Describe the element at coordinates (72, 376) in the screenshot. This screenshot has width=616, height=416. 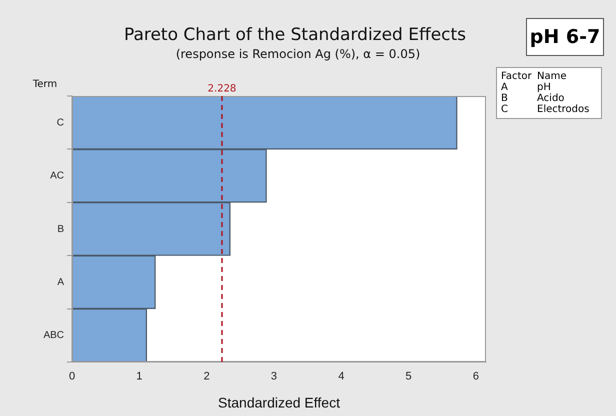
I see `x-tick-label: 0` at that location.